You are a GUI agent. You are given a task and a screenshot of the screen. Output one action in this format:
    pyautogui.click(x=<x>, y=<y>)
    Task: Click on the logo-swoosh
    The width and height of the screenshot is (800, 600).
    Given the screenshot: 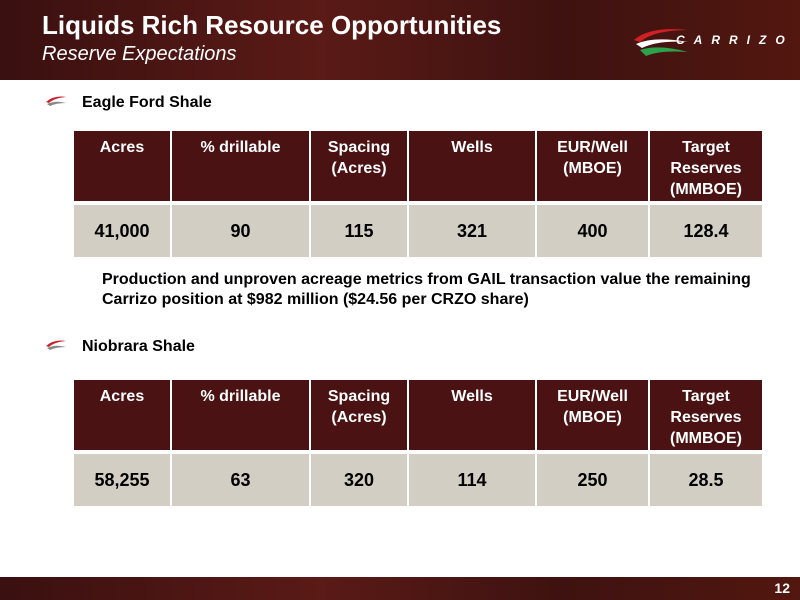 What is the action you would take?
    pyautogui.click(x=661, y=42)
    